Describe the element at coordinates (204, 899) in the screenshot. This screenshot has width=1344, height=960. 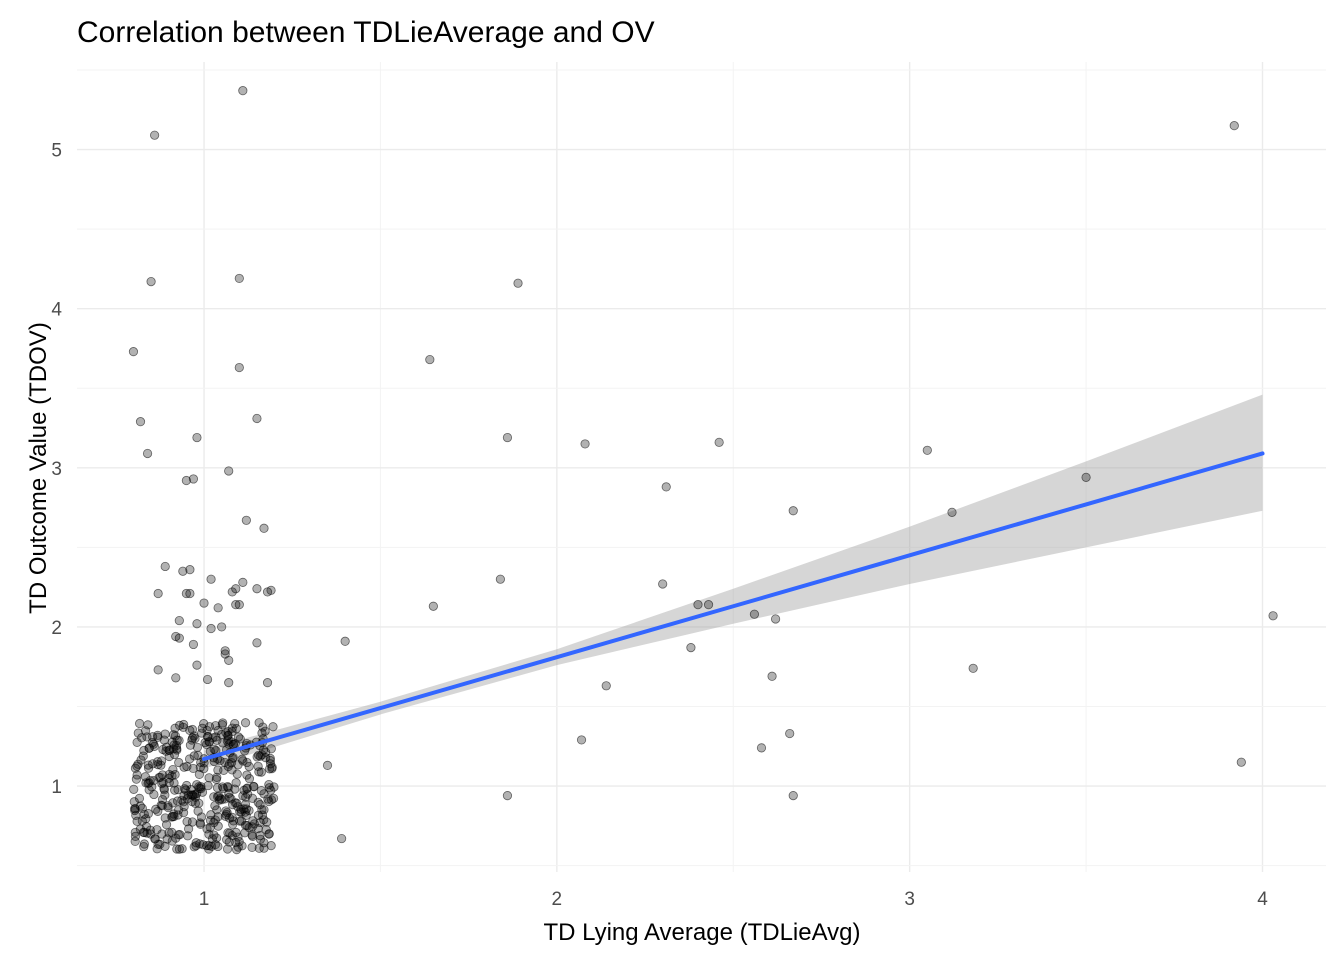
I see `x-tick-label: 1` at that location.